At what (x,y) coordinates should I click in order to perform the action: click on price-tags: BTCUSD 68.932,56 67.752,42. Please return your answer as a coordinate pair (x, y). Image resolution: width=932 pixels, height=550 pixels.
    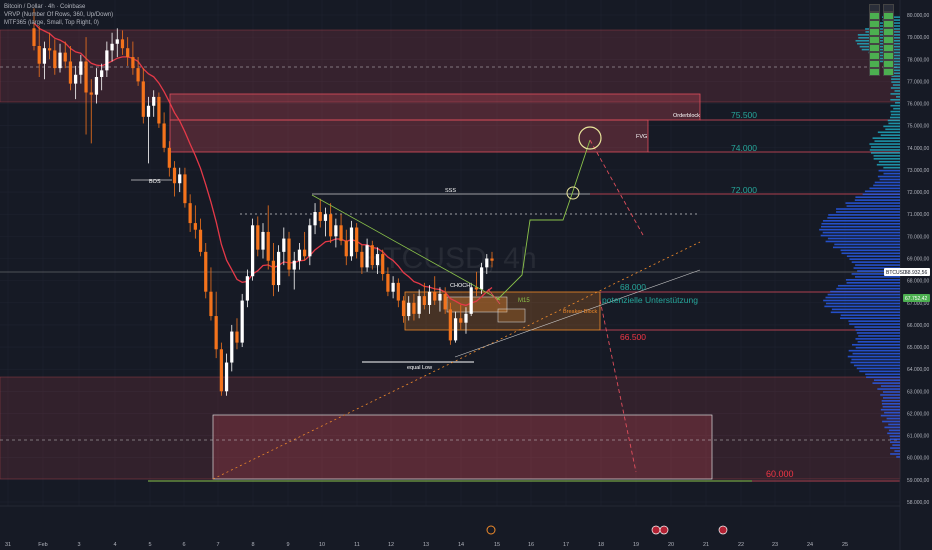
    Looking at the image, I should click on (907, 285).